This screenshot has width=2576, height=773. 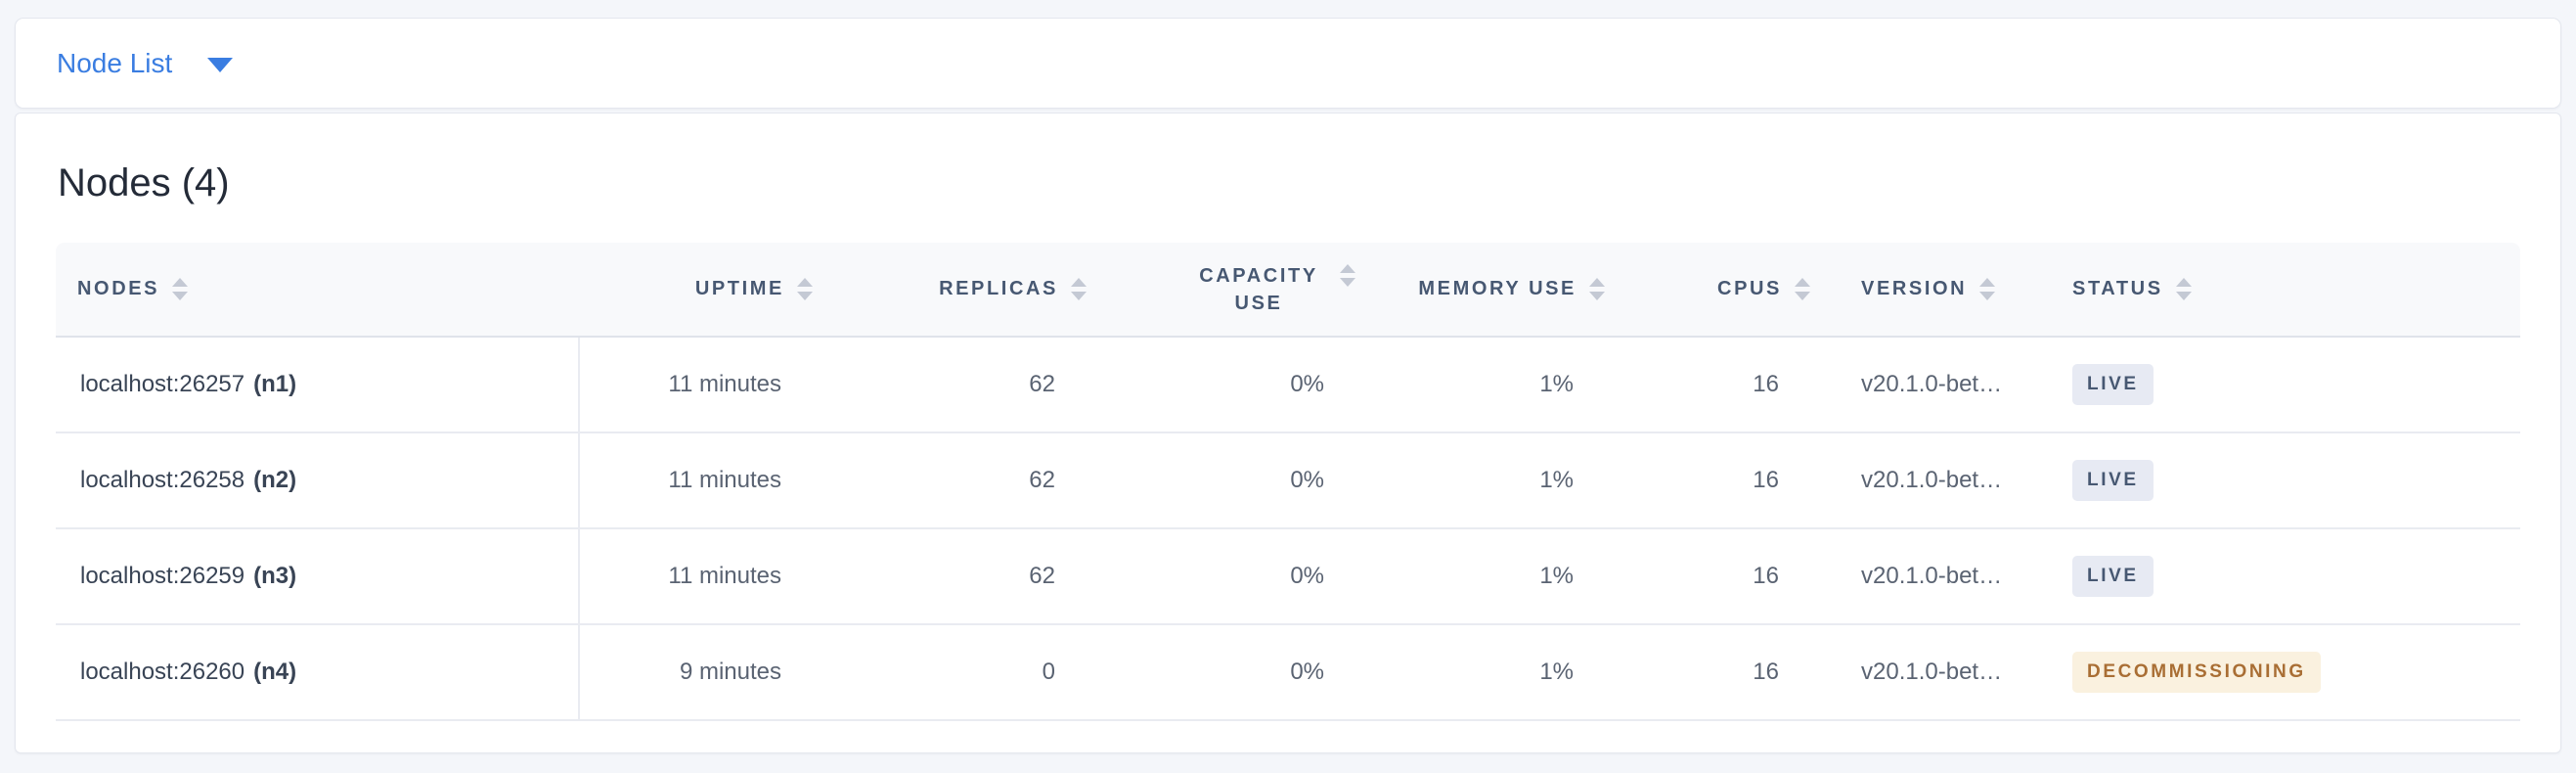 I want to click on node-address: localhost:26258, so click(x=162, y=480).